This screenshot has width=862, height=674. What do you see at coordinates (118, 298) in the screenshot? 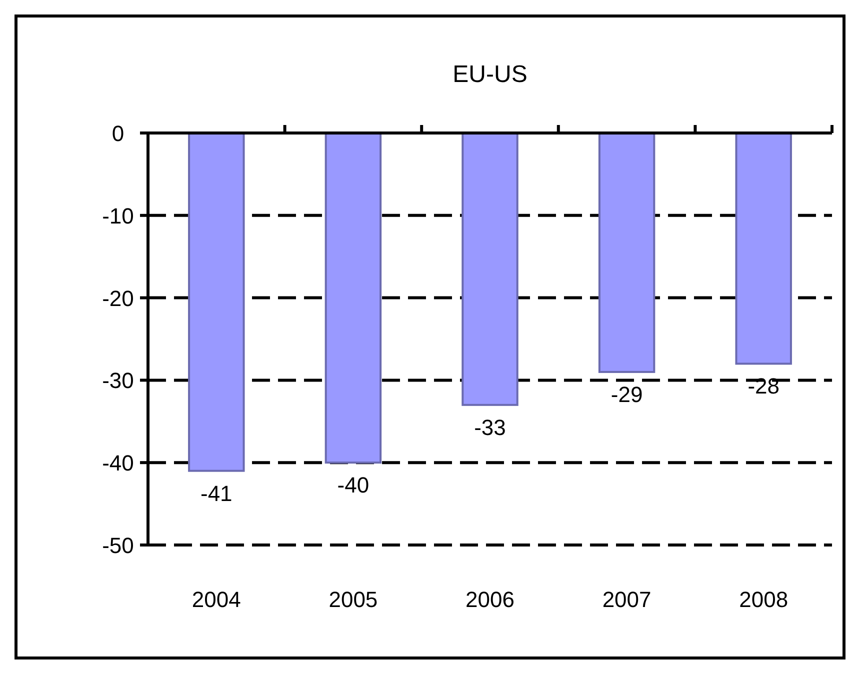
I see `y-tick-label: -20` at bounding box center [118, 298].